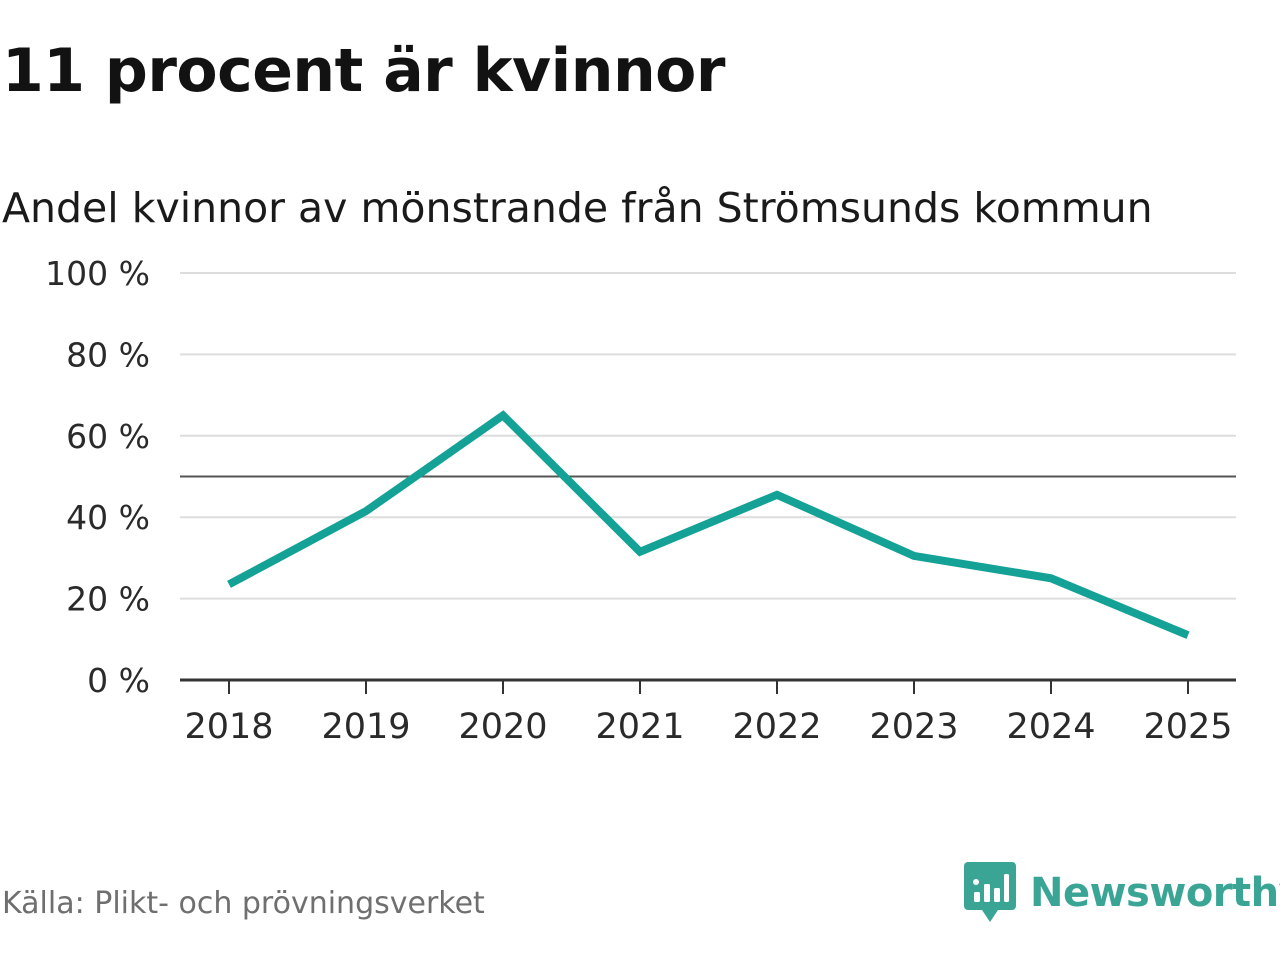 The image size is (1280, 960). What do you see at coordinates (1050, 727) in the screenshot?
I see `x-tick-label: 2024` at bounding box center [1050, 727].